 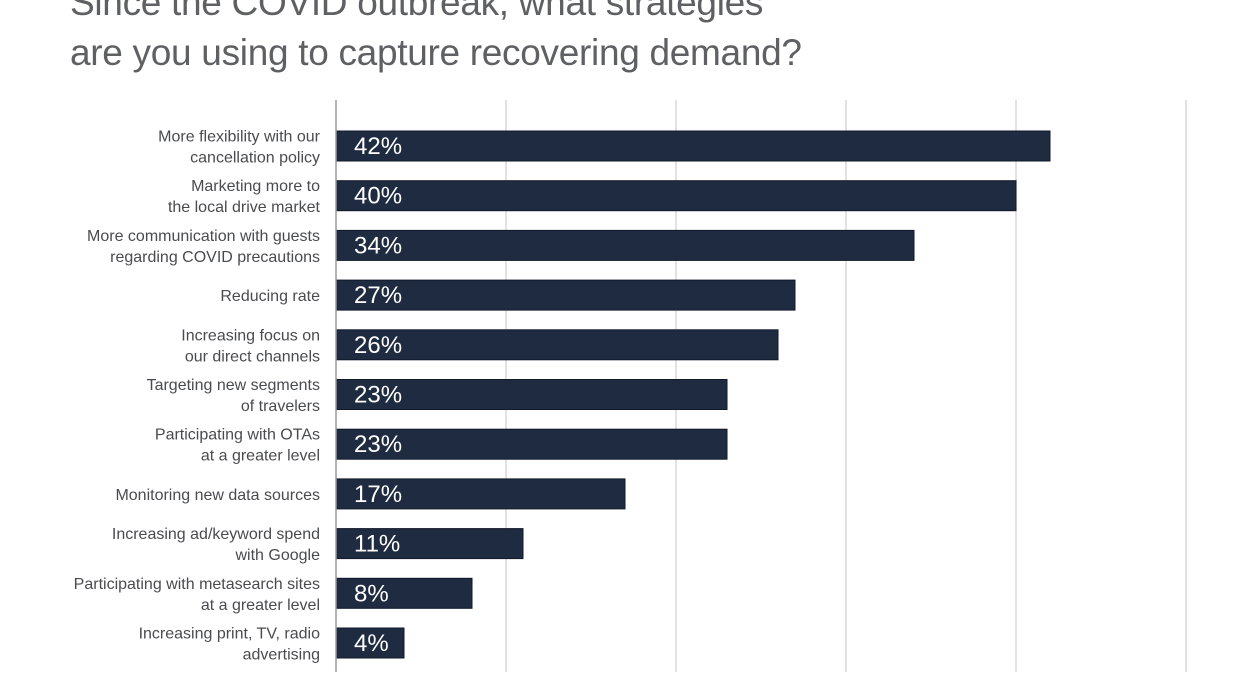 I want to click on category-label: Increasing ad/keyword spend with Google, so click(x=216, y=545).